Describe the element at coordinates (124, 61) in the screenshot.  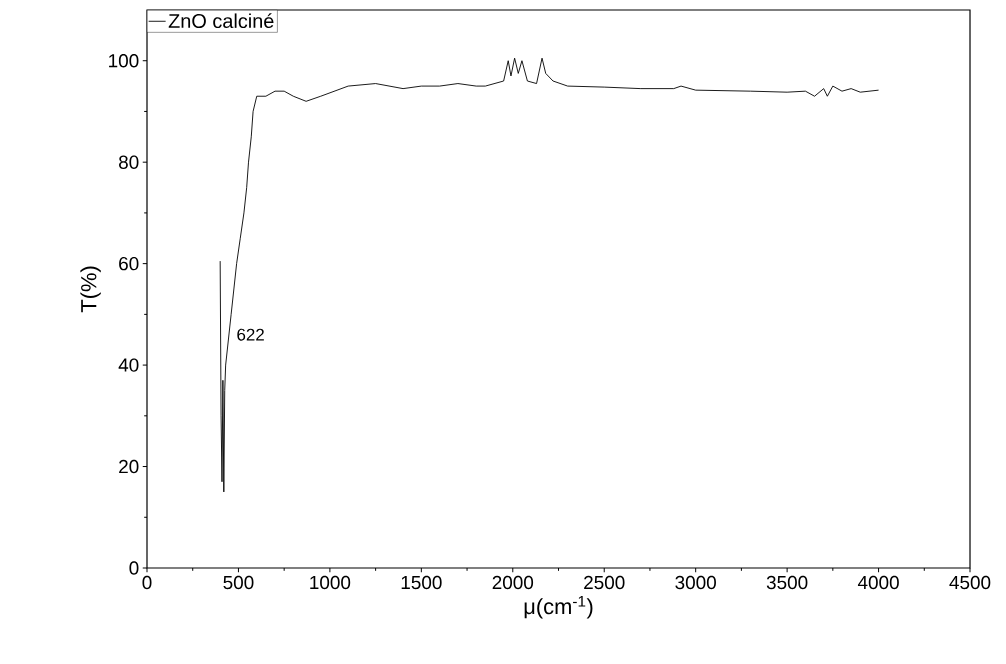
I see `y-tick-label: 100` at that location.